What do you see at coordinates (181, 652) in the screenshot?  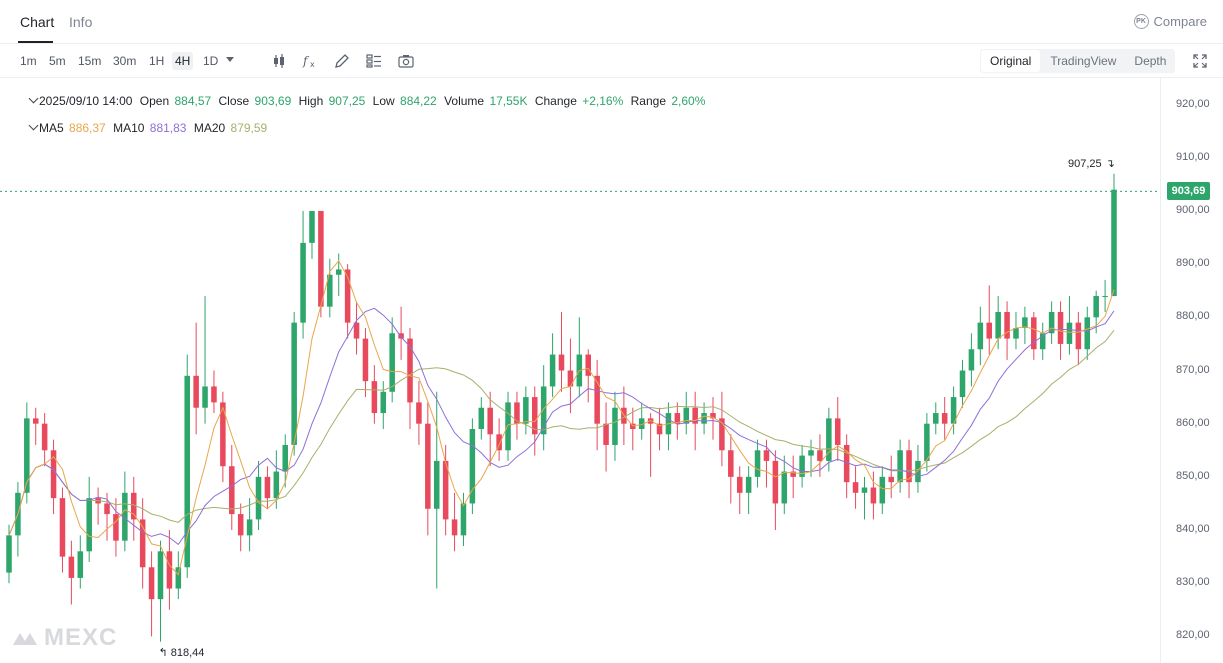 I see `low-price-marker: ↰ 818,44` at bounding box center [181, 652].